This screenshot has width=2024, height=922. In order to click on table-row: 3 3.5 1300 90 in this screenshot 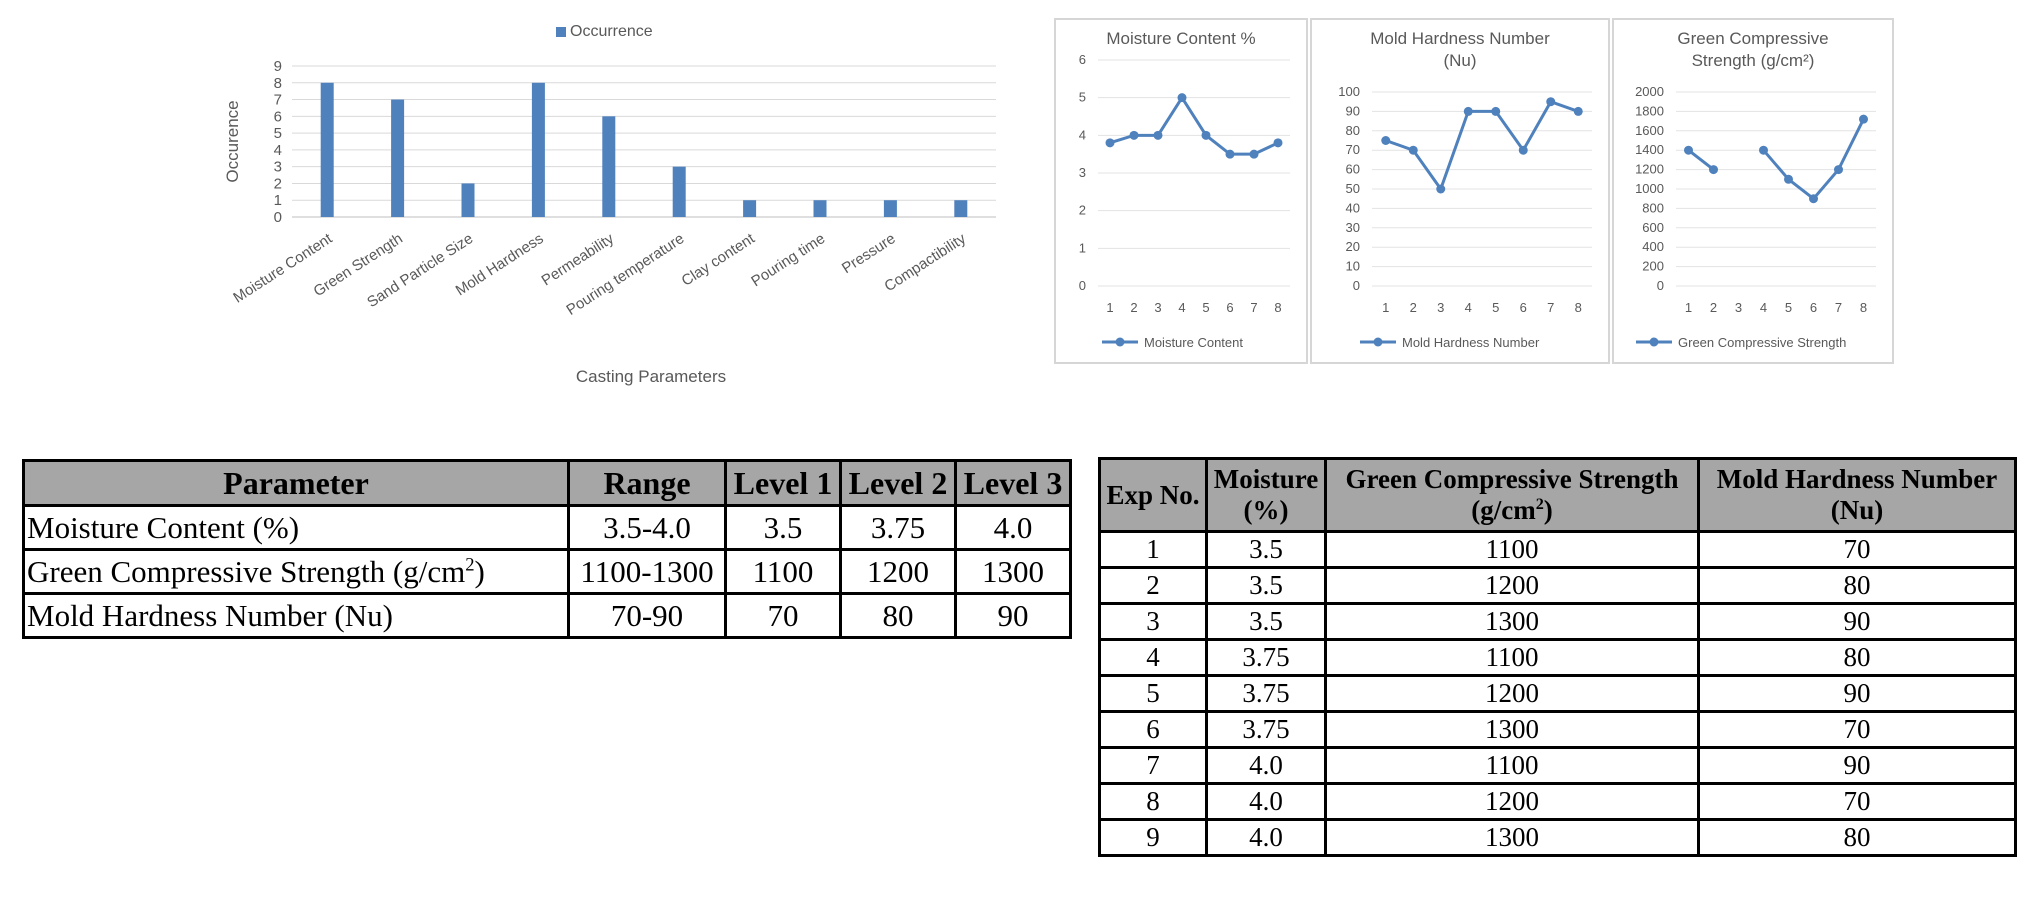, I will do `click(1557, 621)`.